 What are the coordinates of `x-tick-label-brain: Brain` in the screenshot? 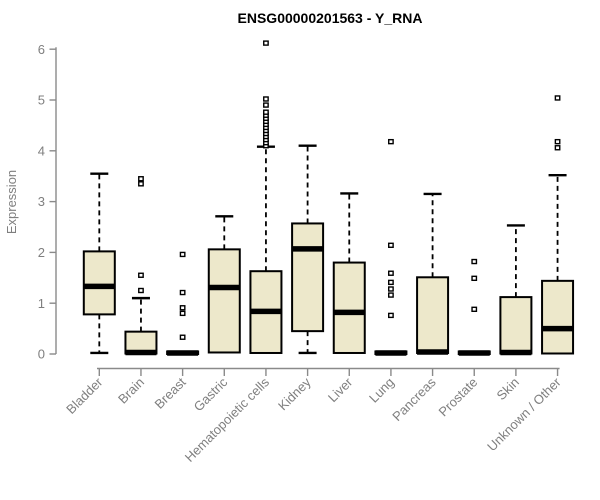 It's located at (131, 391).